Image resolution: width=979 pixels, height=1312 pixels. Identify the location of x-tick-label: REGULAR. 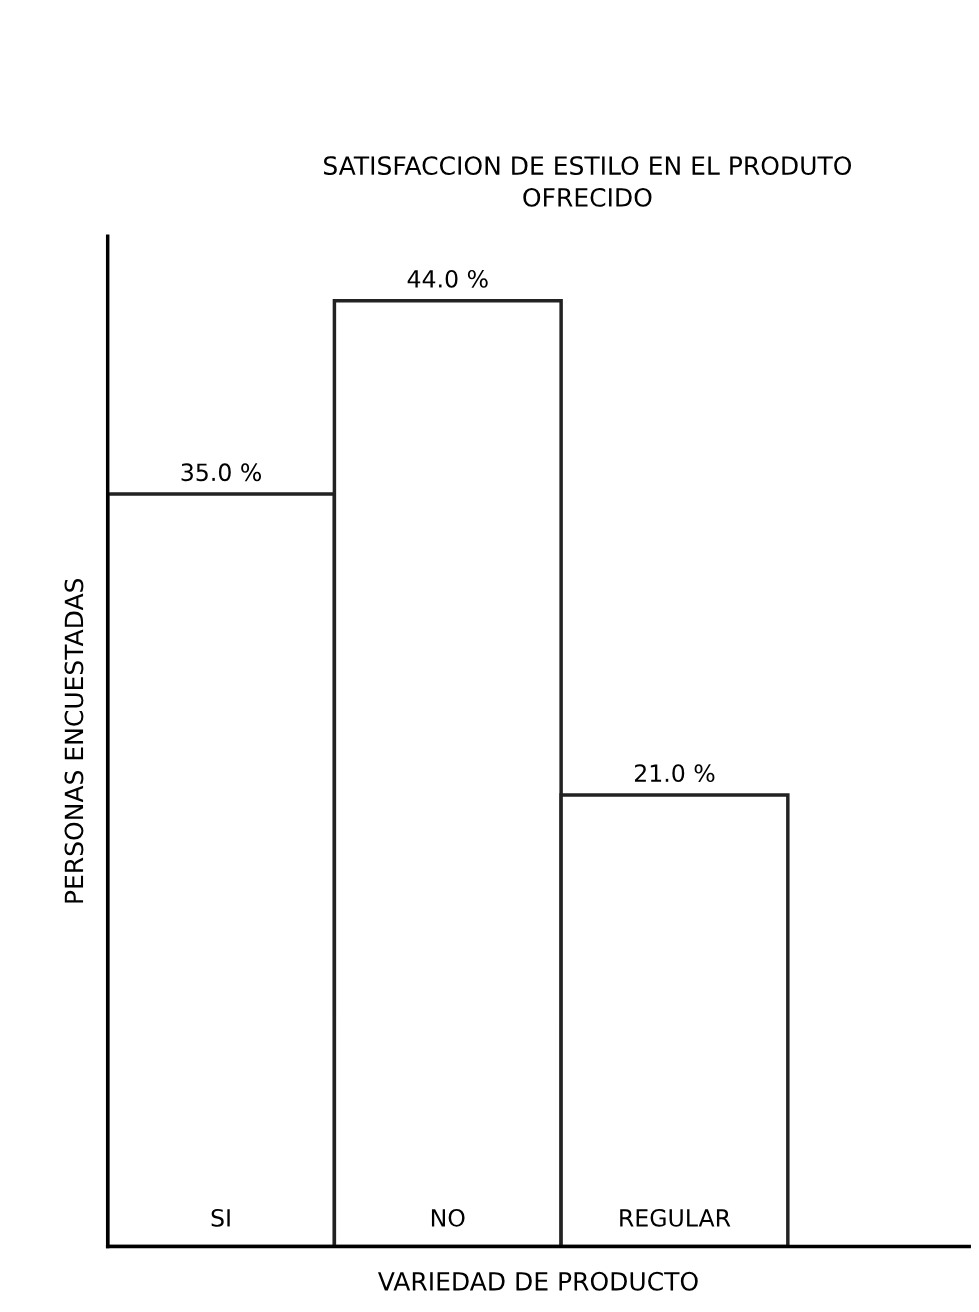
(675, 1217).